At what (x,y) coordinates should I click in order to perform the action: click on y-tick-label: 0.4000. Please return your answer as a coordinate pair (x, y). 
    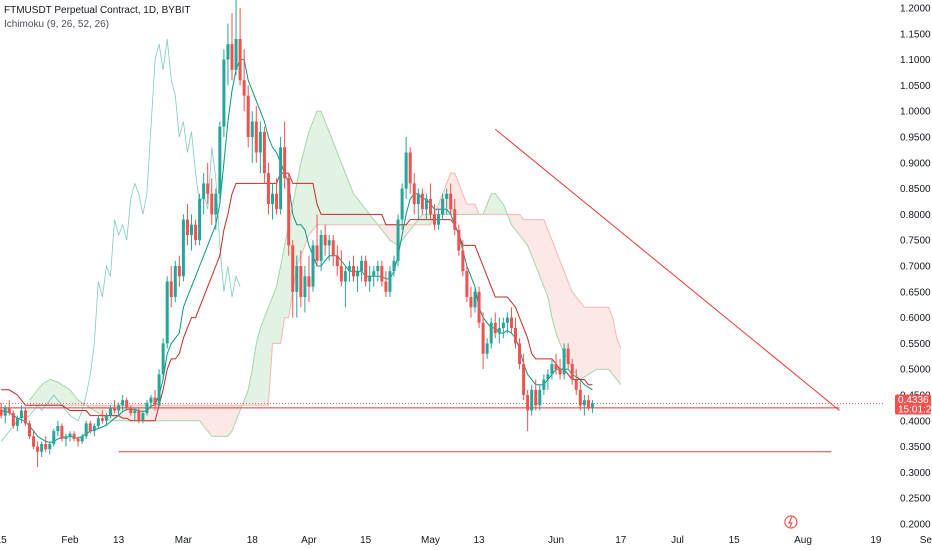
    Looking at the image, I should click on (915, 421).